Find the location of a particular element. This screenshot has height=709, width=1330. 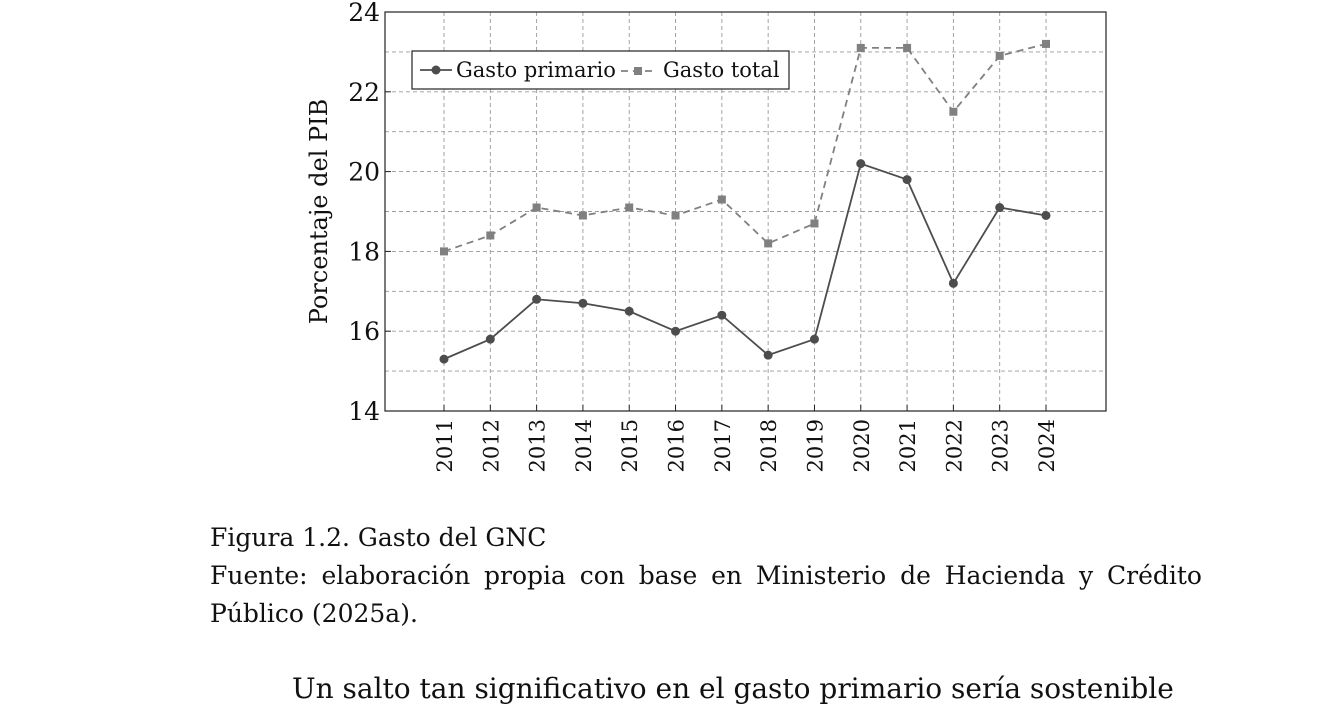

y-axis-label: Porcentaje del PIB is located at coordinates (319, 212).